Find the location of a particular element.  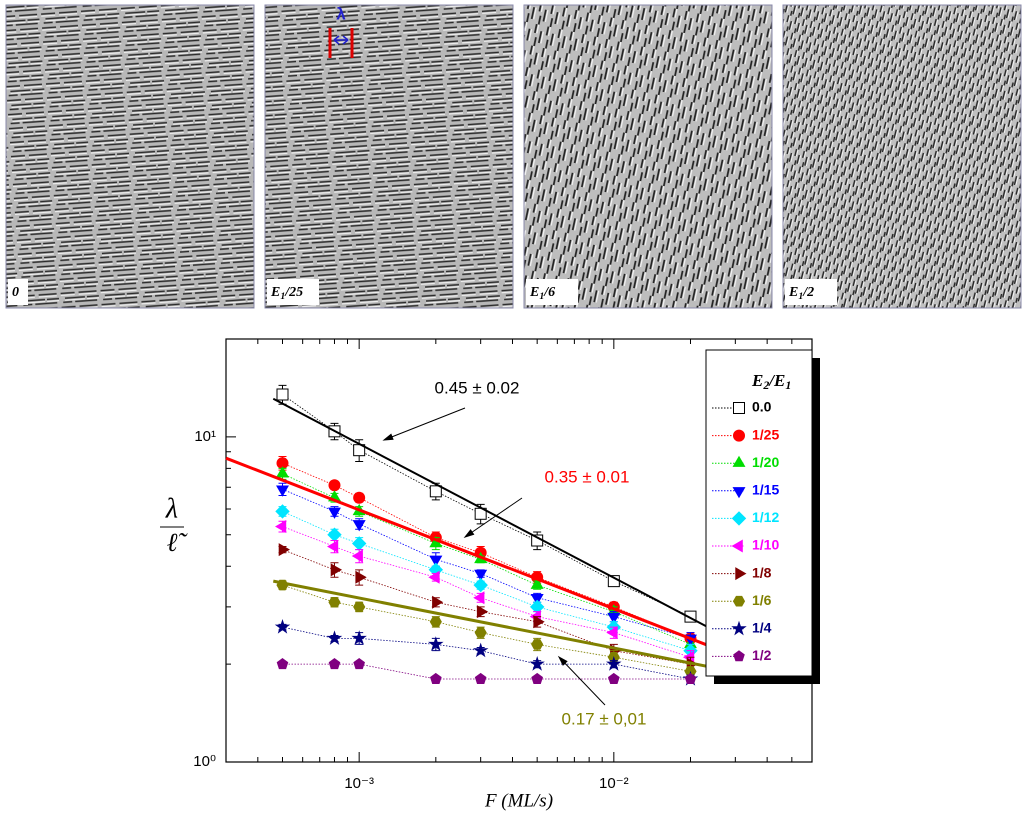

label: 0 is located at coordinates (15, 292).